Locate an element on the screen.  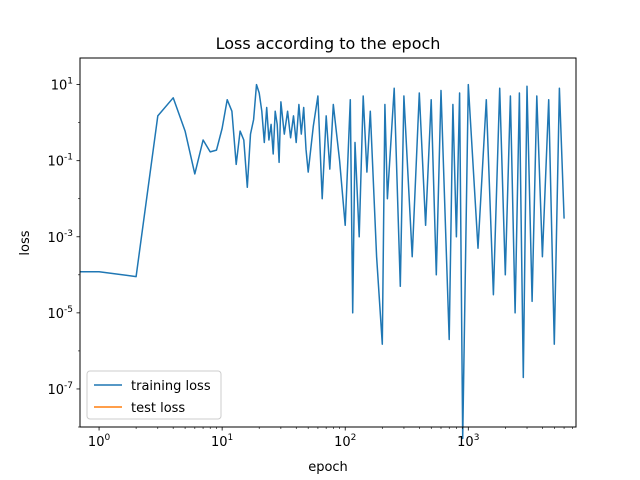
y-tick-label: 10⁻⁵ is located at coordinates (60, 313).